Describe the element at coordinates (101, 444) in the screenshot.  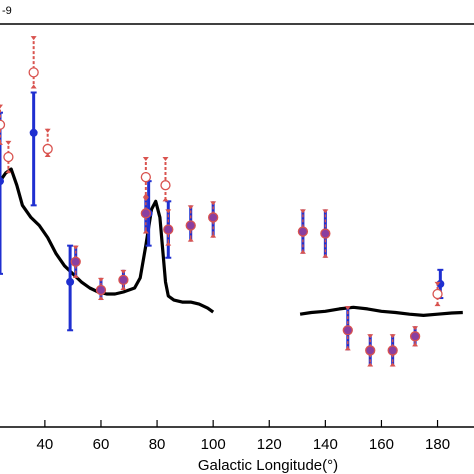
I see `x-tick-label: 60` at that location.